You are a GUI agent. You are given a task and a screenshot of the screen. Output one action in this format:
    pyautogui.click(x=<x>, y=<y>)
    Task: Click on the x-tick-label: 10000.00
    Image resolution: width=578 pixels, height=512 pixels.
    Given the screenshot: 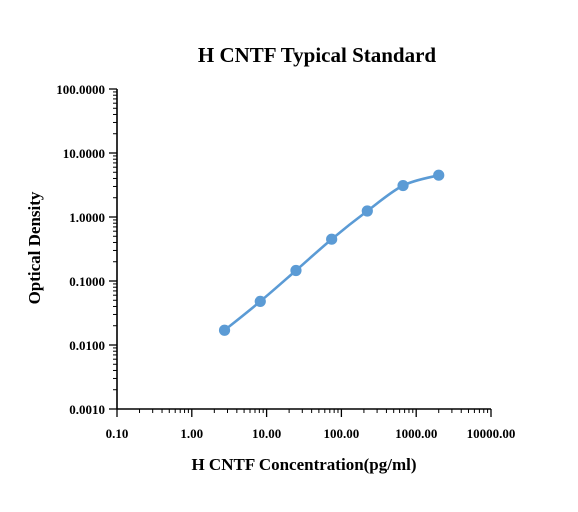 What is the action you would take?
    pyautogui.click(x=491, y=433)
    